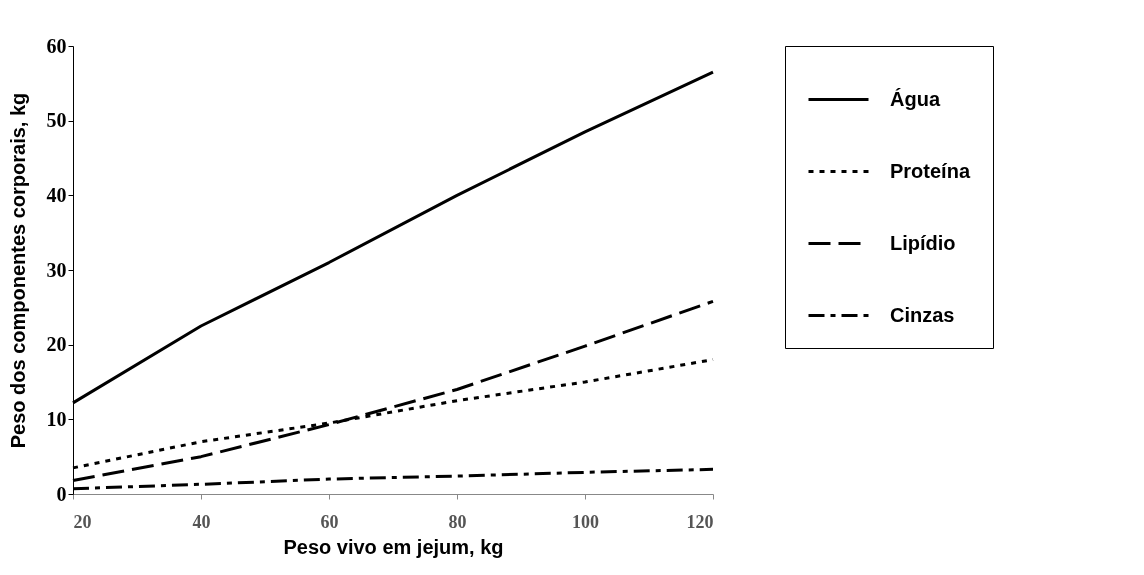 The height and width of the screenshot is (575, 1144). What do you see at coordinates (56, 269) in the screenshot?
I see `y-tick-label: 30` at bounding box center [56, 269].